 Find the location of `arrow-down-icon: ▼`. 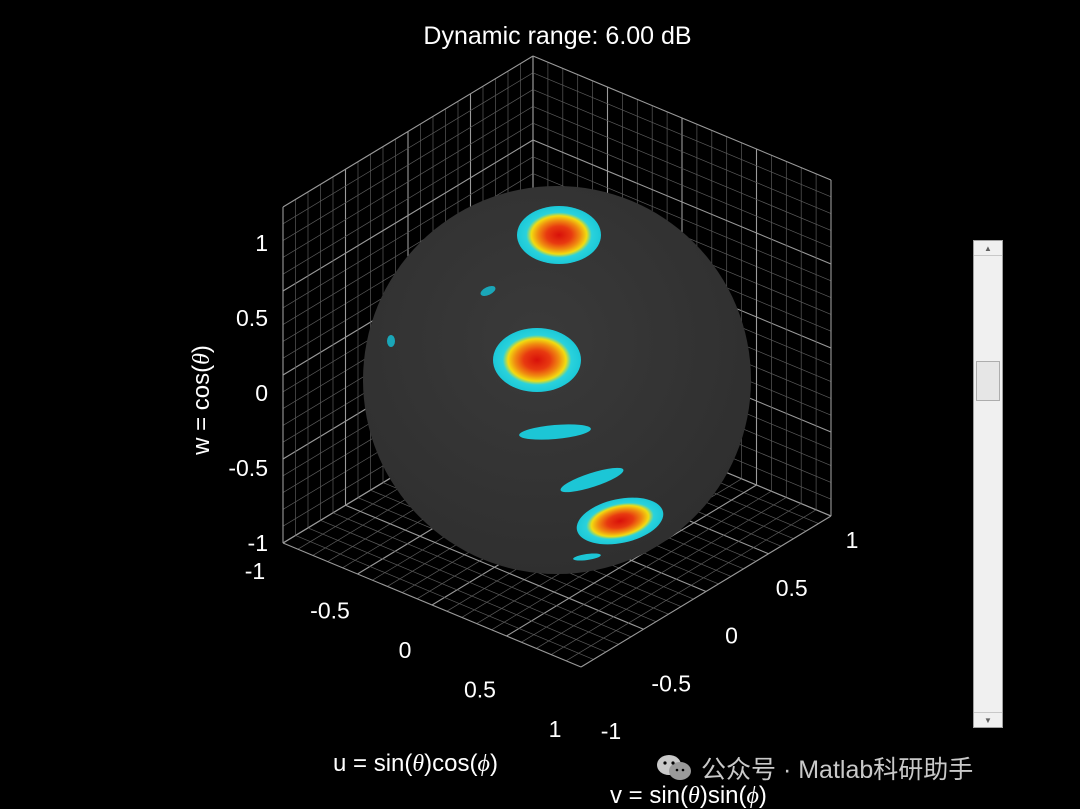

arrow-down-icon: ▼ is located at coordinates (988, 720).